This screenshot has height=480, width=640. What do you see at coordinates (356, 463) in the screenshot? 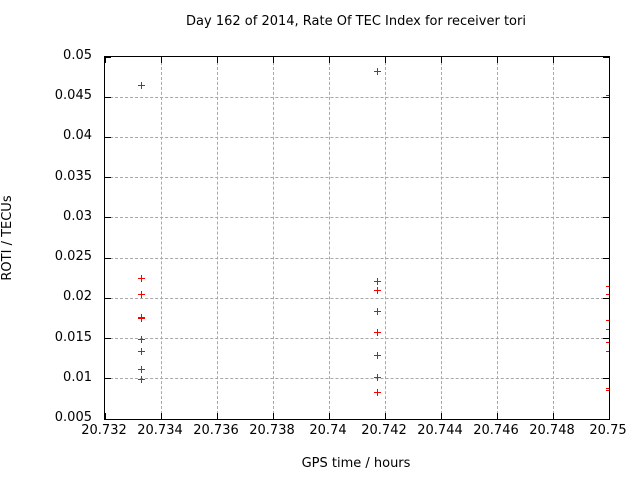
I see `x-axis-label: GPS time / hours` at bounding box center [356, 463].